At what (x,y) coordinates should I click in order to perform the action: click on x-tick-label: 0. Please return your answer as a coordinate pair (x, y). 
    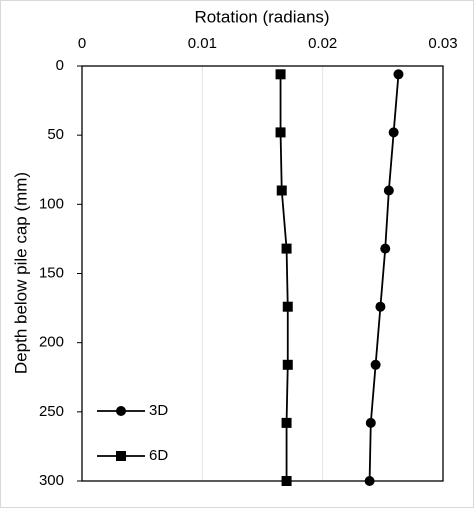
    Looking at the image, I should click on (82, 43).